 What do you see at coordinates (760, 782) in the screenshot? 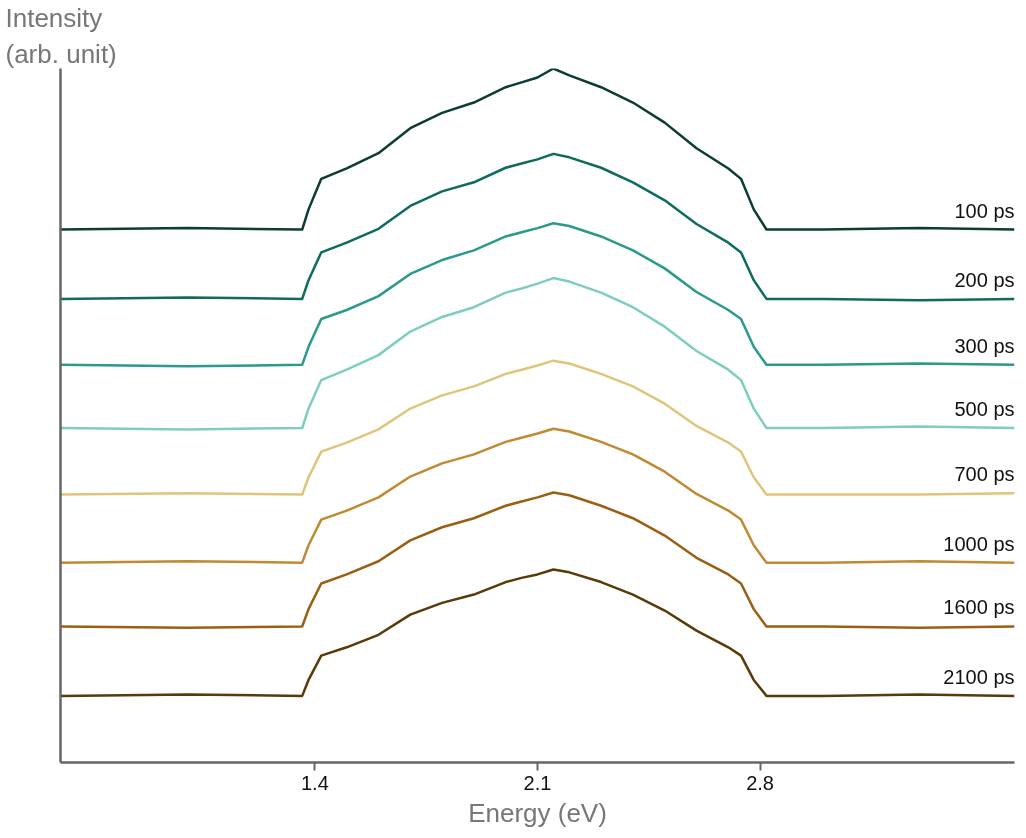
I see `x-tick-label: 2.8` at bounding box center [760, 782].